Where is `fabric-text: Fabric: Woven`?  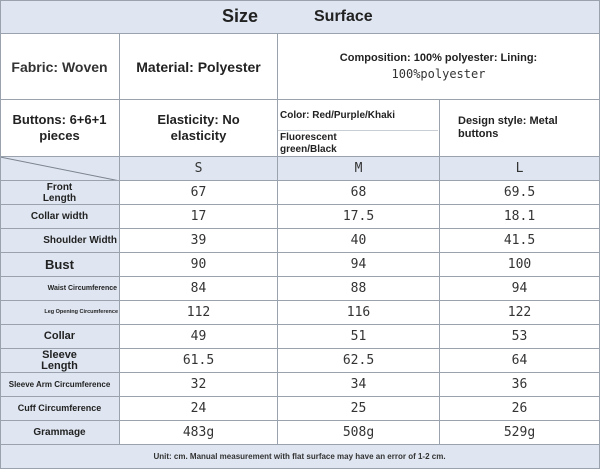
fabric-text: Fabric: Woven is located at coordinates (59, 66).